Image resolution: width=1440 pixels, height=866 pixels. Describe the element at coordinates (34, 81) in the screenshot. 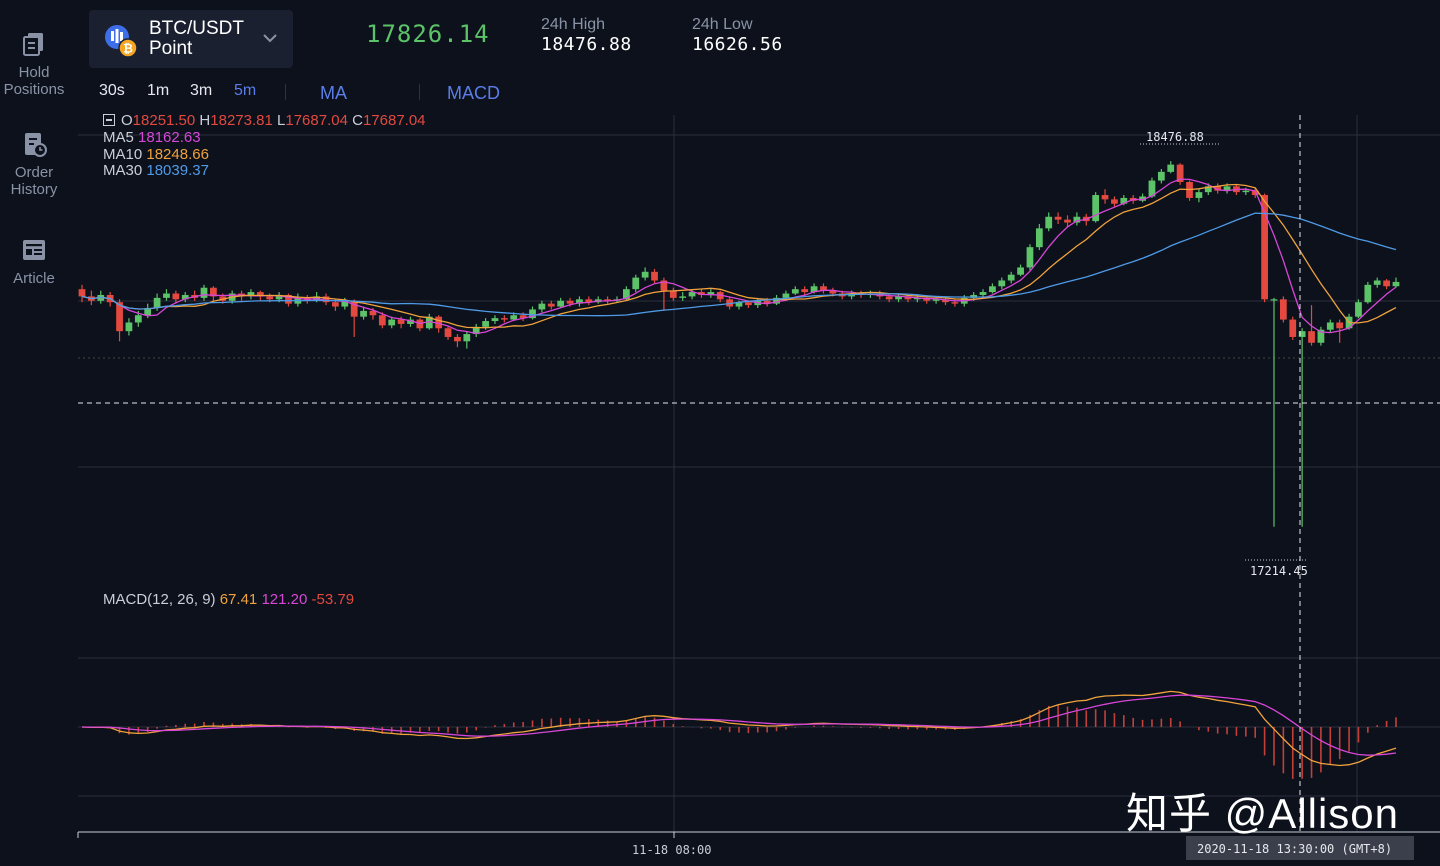

I see `nav-label-hold-positions: Hold Positions` at that location.